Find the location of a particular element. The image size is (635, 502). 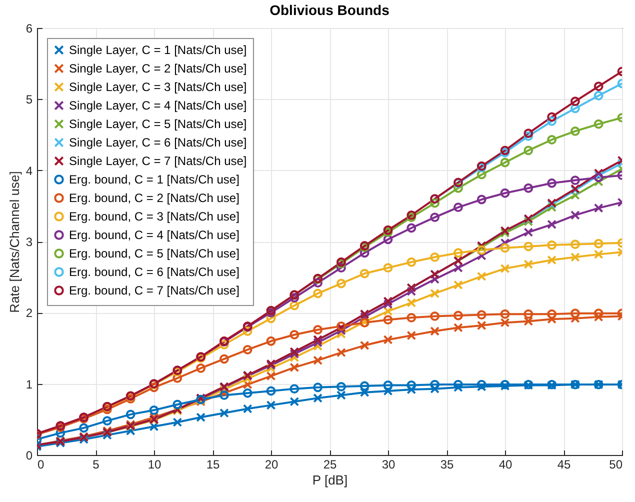

x-tick-label: 40 is located at coordinates (505, 465).